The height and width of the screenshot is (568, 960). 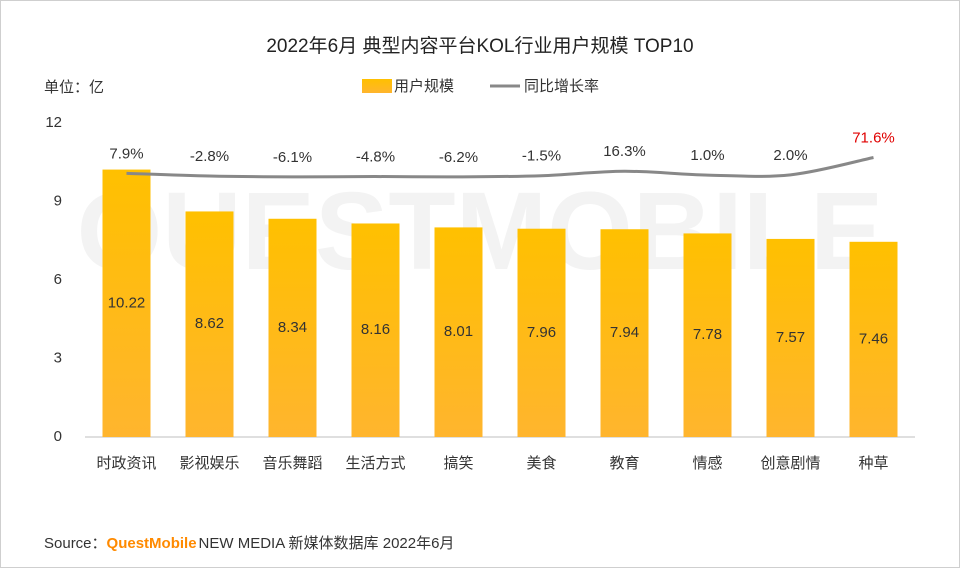 I want to click on x-tick-label: 创意剧情, so click(x=790, y=463).